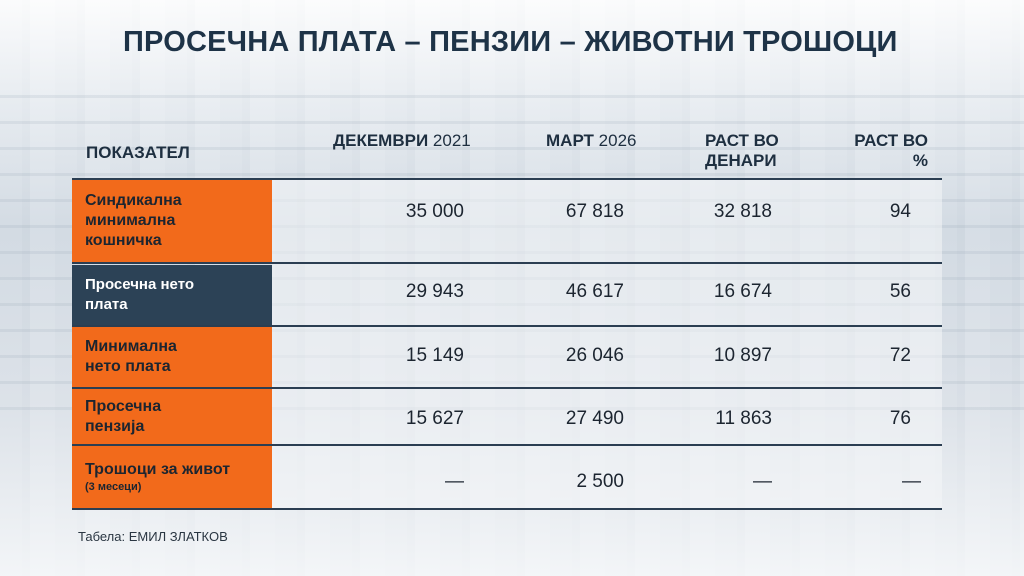  I want to click on cell-growth-percent: —, so click(911, 481).